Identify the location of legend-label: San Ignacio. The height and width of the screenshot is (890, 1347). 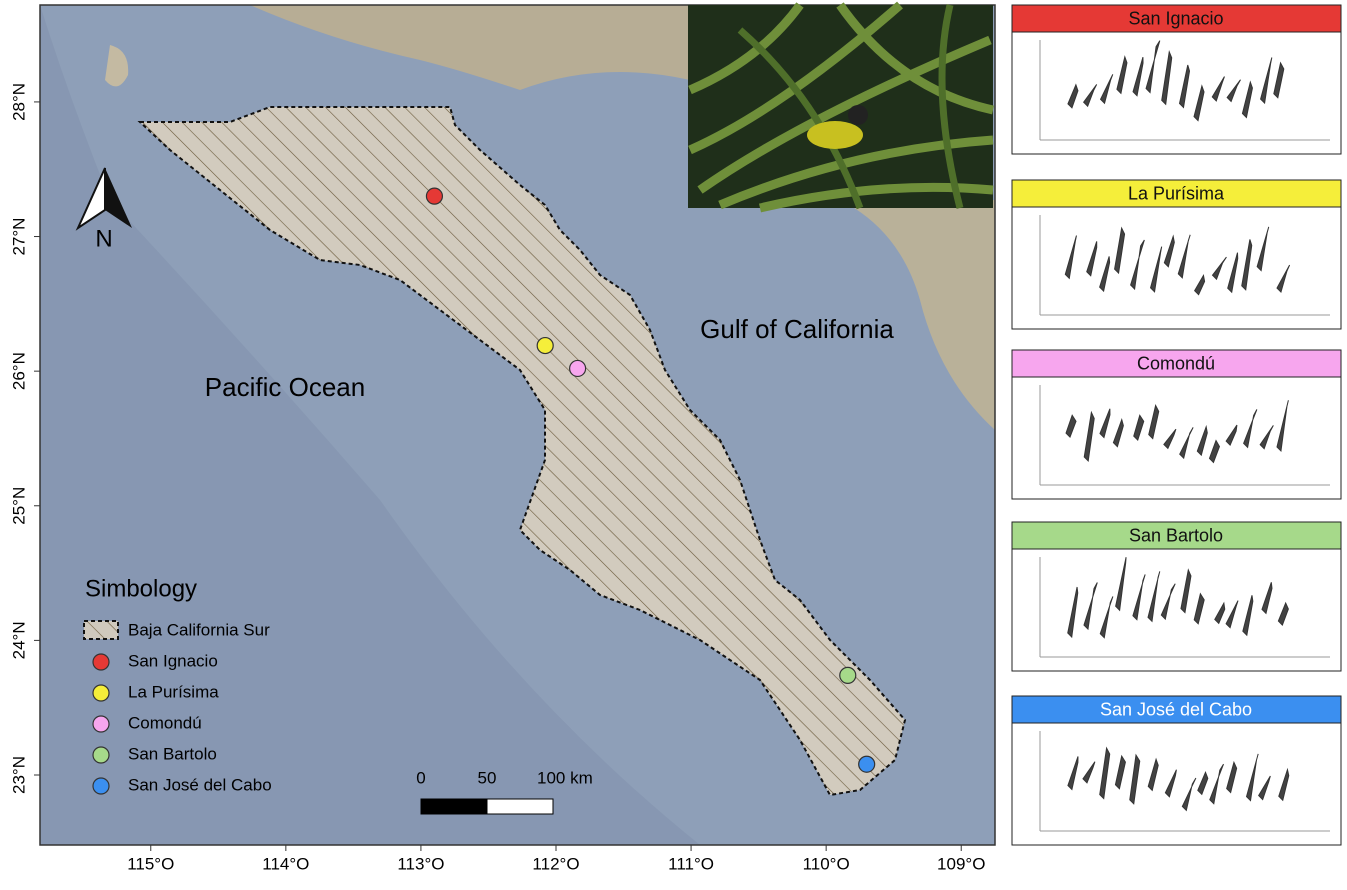
(173, 660).